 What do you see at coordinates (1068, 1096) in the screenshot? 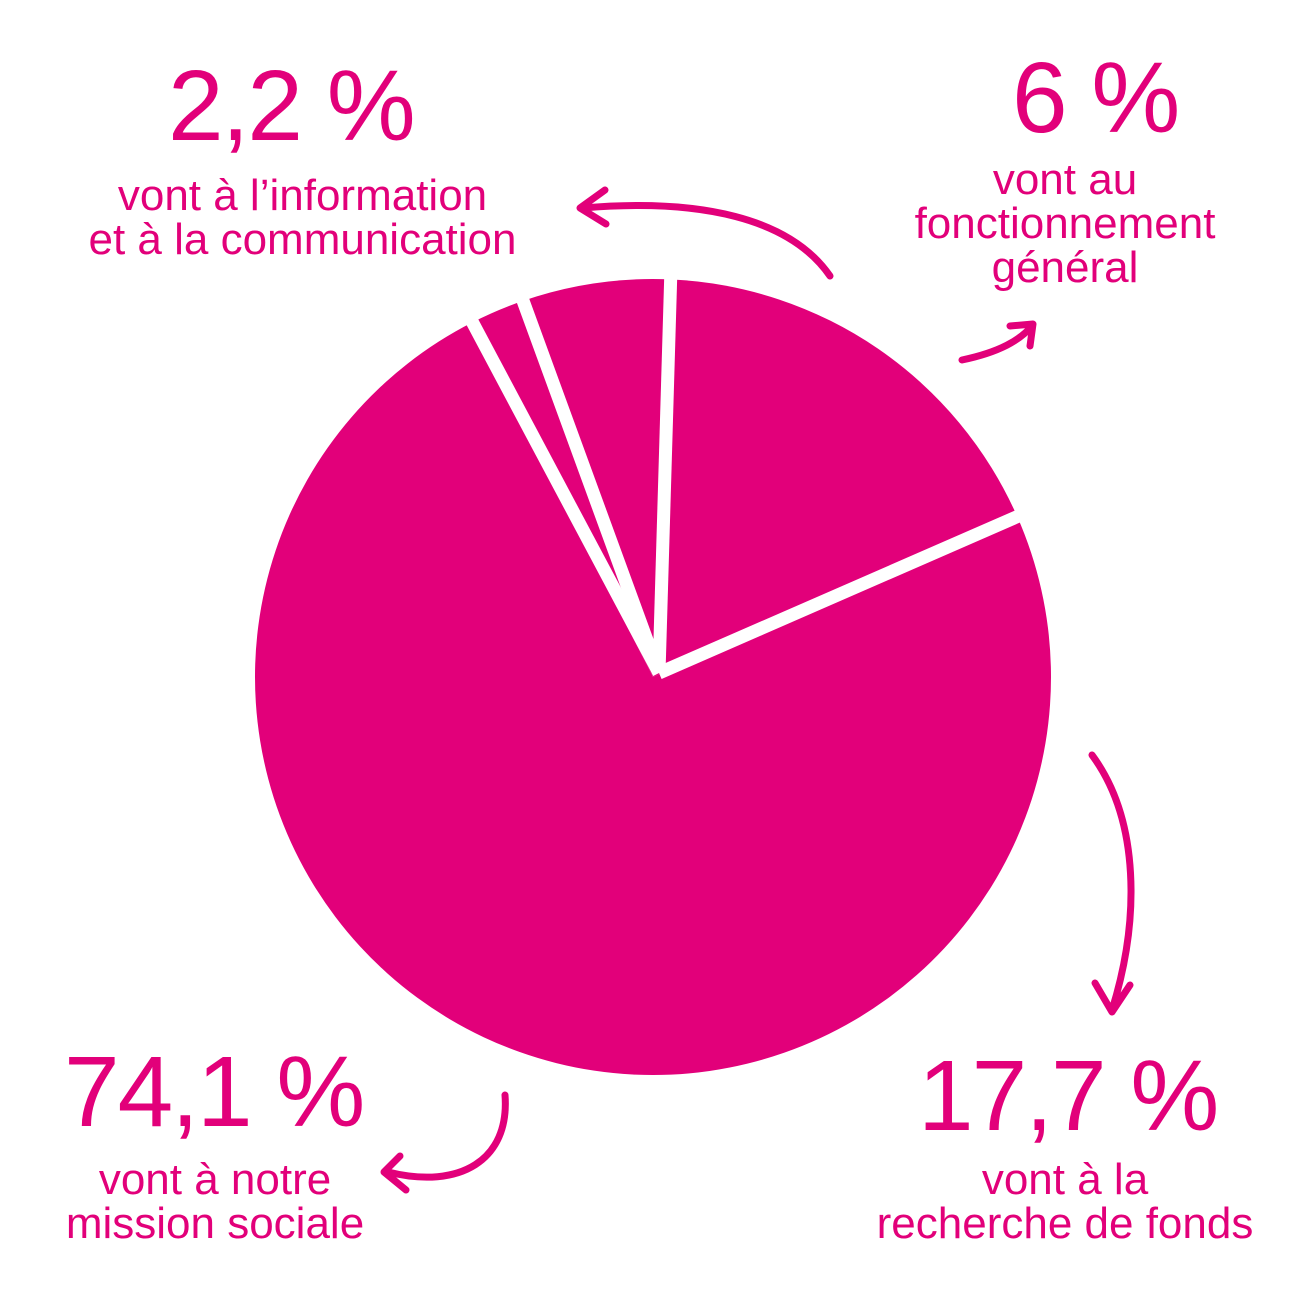
I see `value-label-recherche: 17,7 %` at bounding box center [1068, 1096].